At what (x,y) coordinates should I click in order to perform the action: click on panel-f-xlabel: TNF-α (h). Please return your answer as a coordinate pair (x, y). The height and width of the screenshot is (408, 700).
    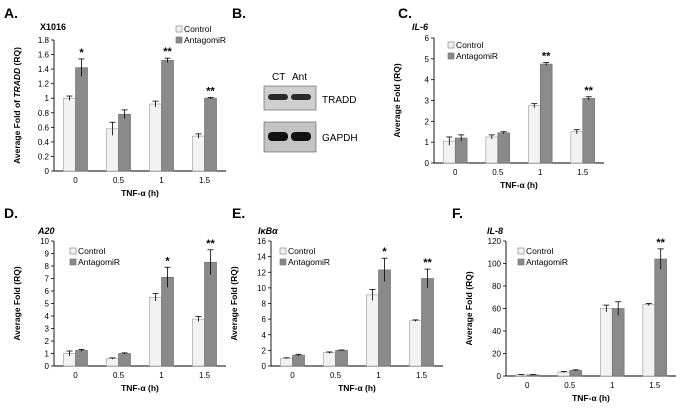
    Looking at the image, I should click on (591, 398).